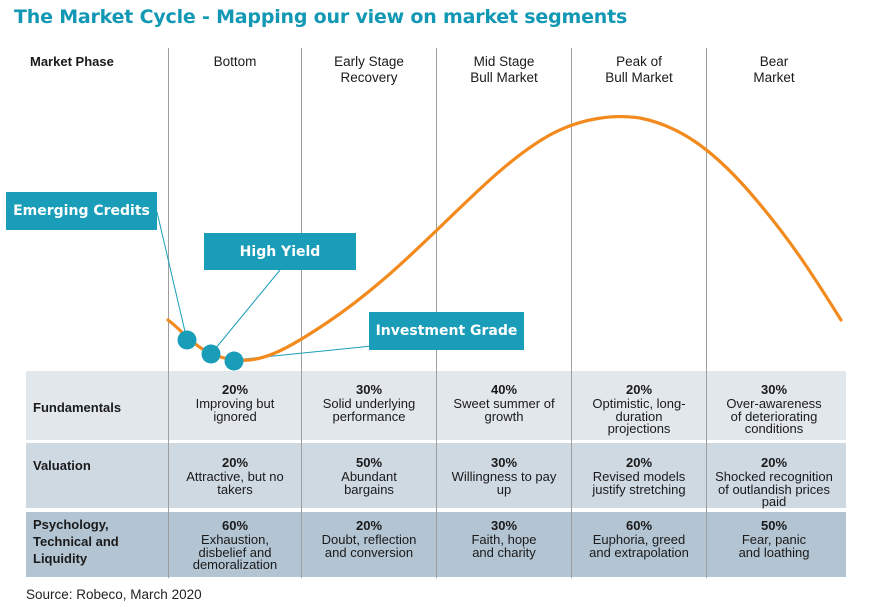 Image resolution: width=883 pixels, height=610 pixels. I want to click on psychology-cell-bear: 50% Fear, panic and loathing, so click(774, 538).